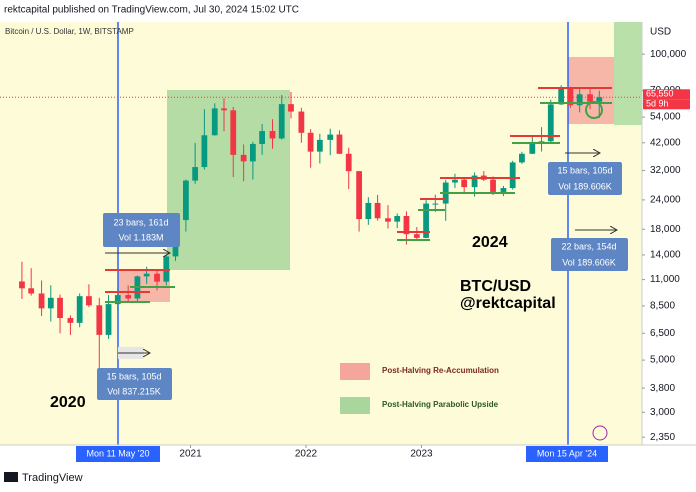 The height and width of the screenshot is (492, 696). I want to click on icon, so click(600, 433).